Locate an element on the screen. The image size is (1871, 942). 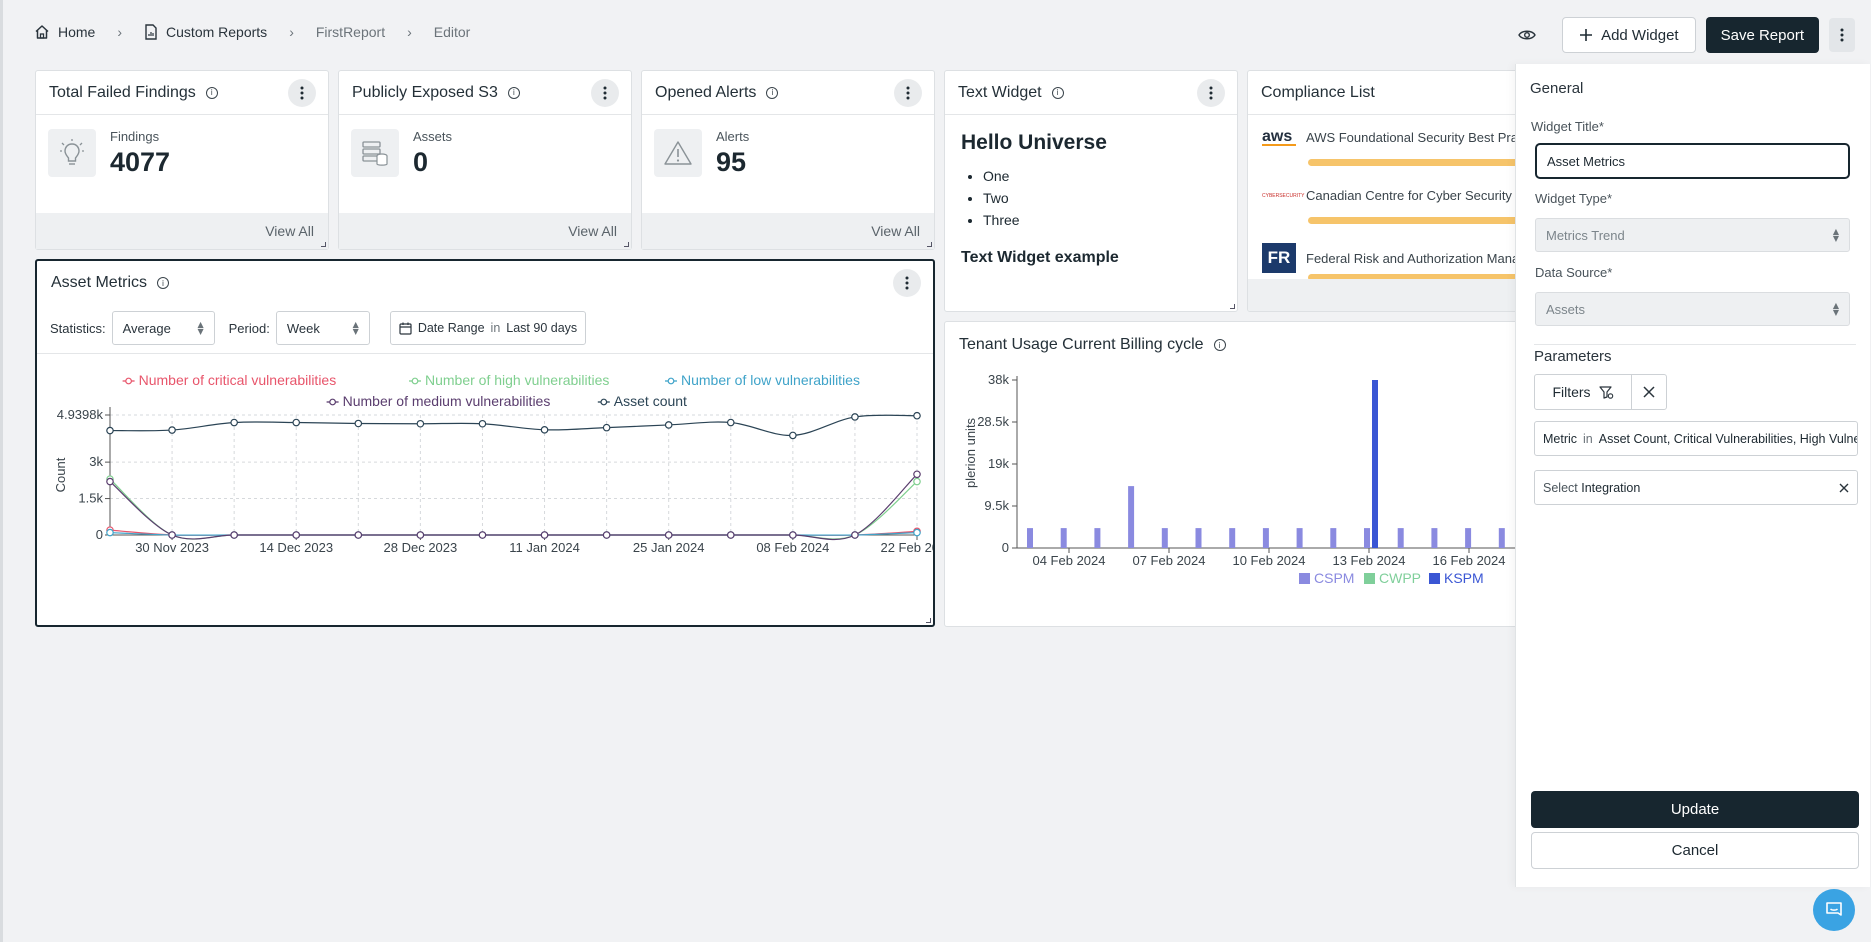
save-report-button: Save Report is located at coordinates (1762, 35).